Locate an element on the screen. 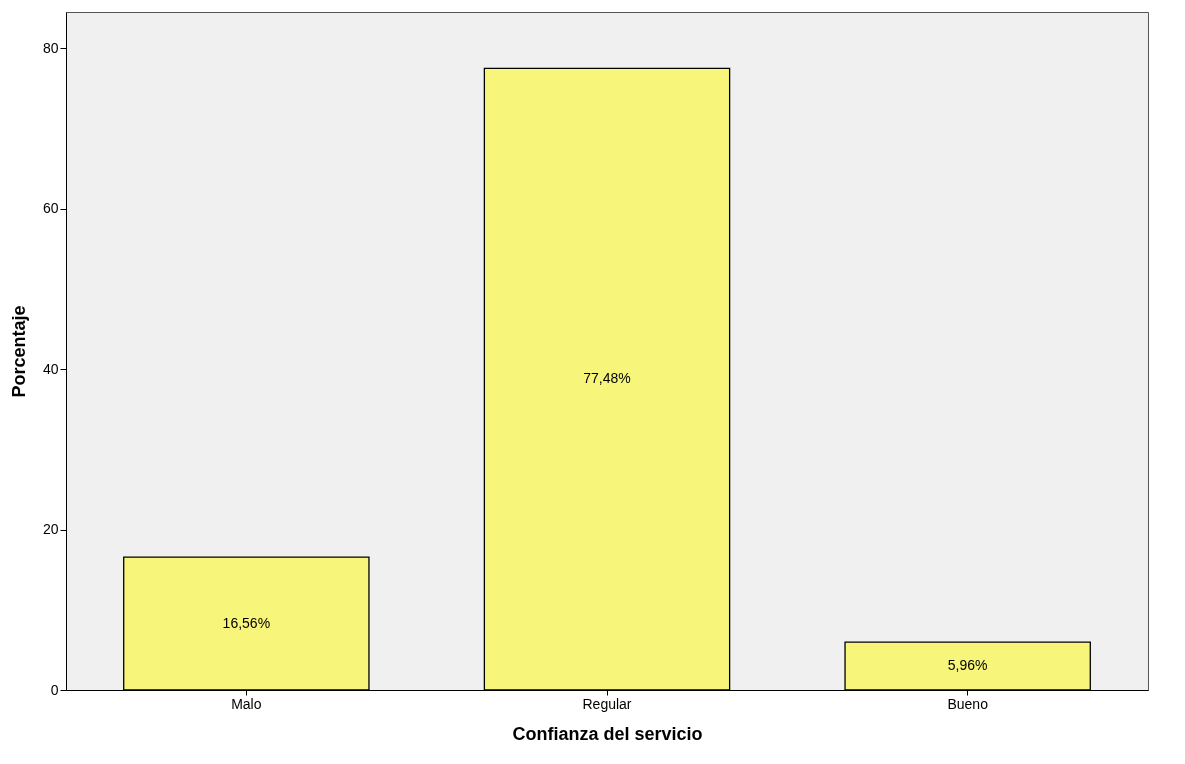  y-tick-label: 20 is located at coordinates (50, 529).